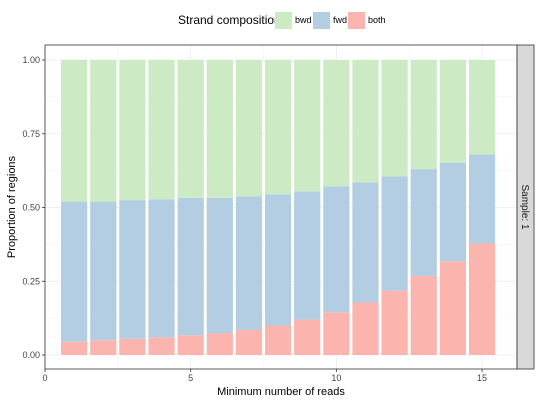  What do you see at coordinates (356, 20) in the screenshot?
I see `legend-swatch-both` at bounding box center [356, 20].